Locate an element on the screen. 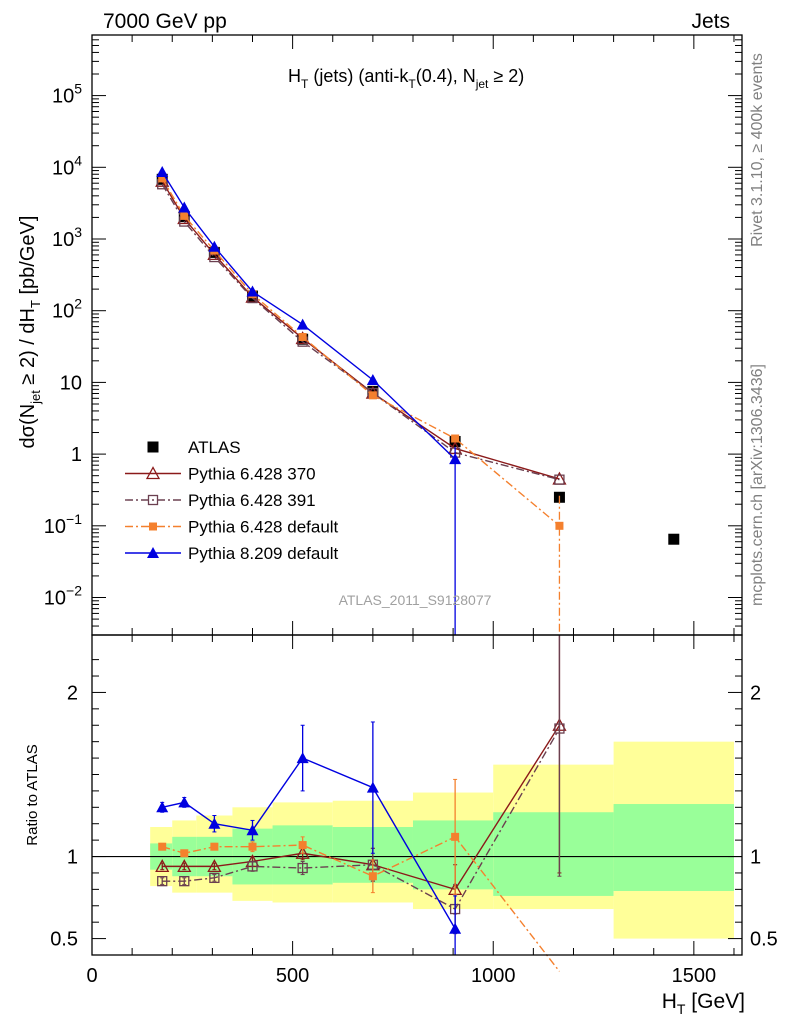 The height and width of the screenshot is (1024, 786). ylabel-ratio: Ratio to ATLAS is located at coordinates (32, 794).